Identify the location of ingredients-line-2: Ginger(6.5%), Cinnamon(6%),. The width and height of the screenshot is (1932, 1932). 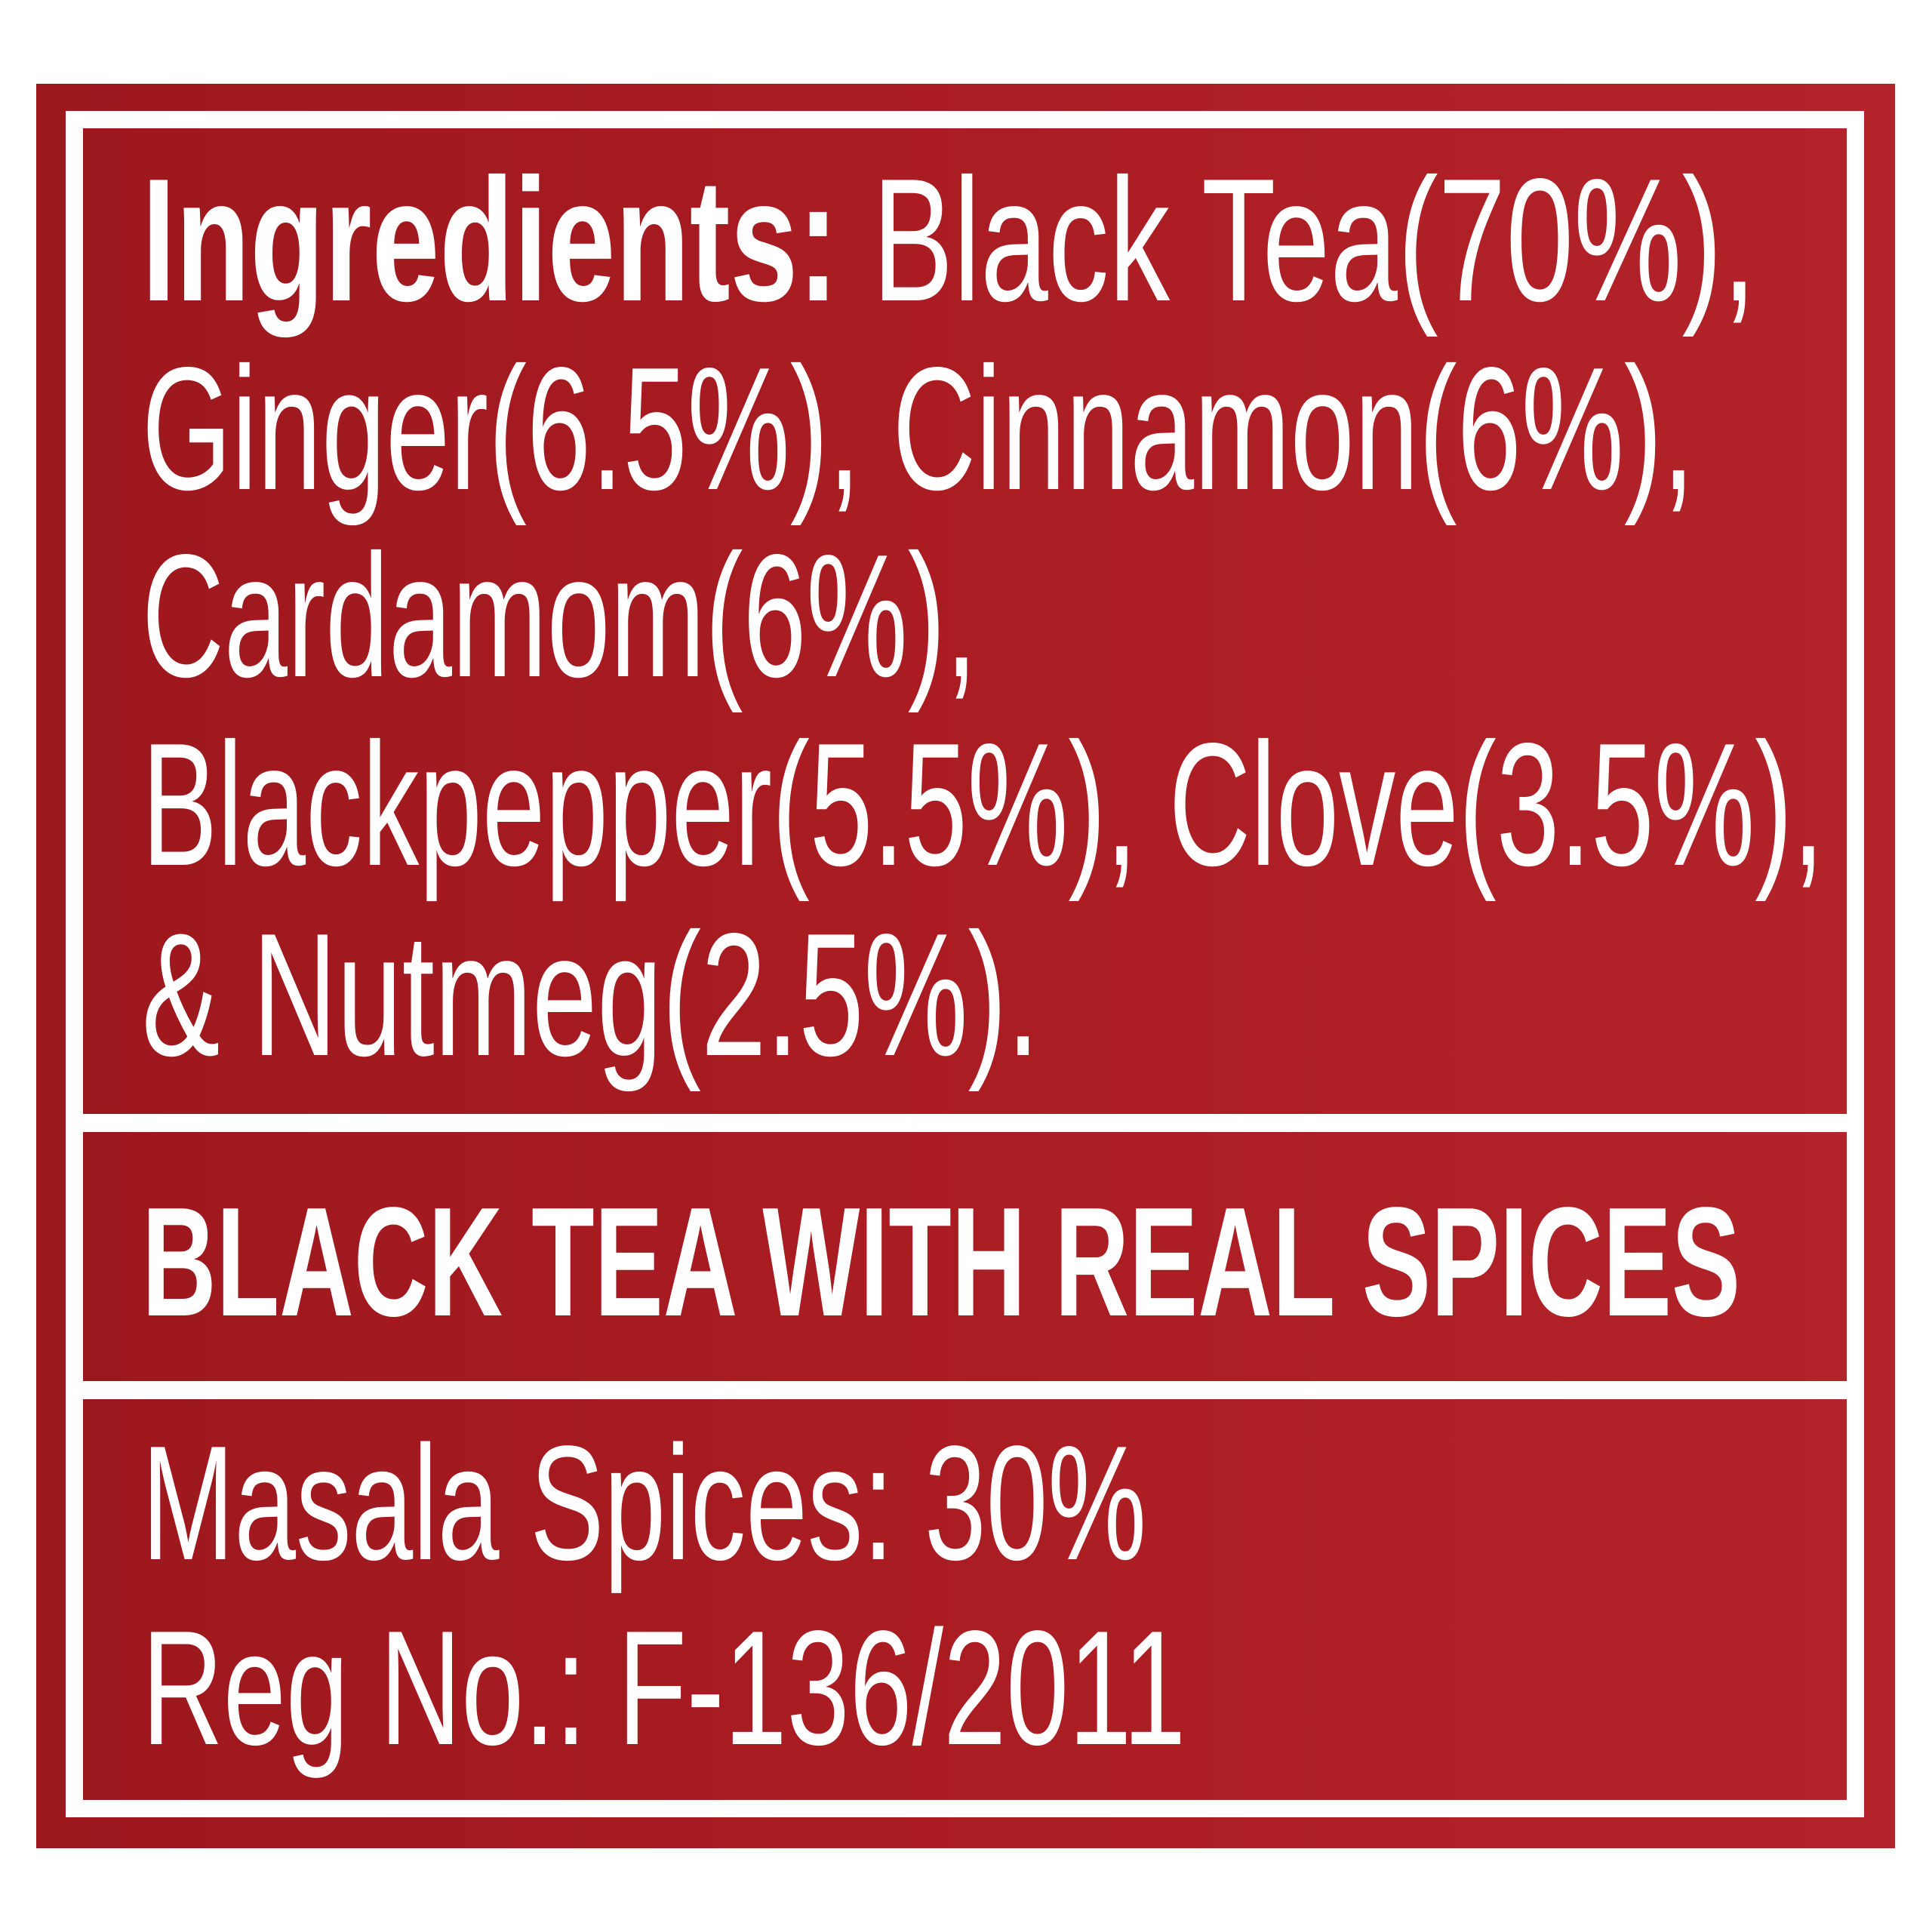
(918, 429).